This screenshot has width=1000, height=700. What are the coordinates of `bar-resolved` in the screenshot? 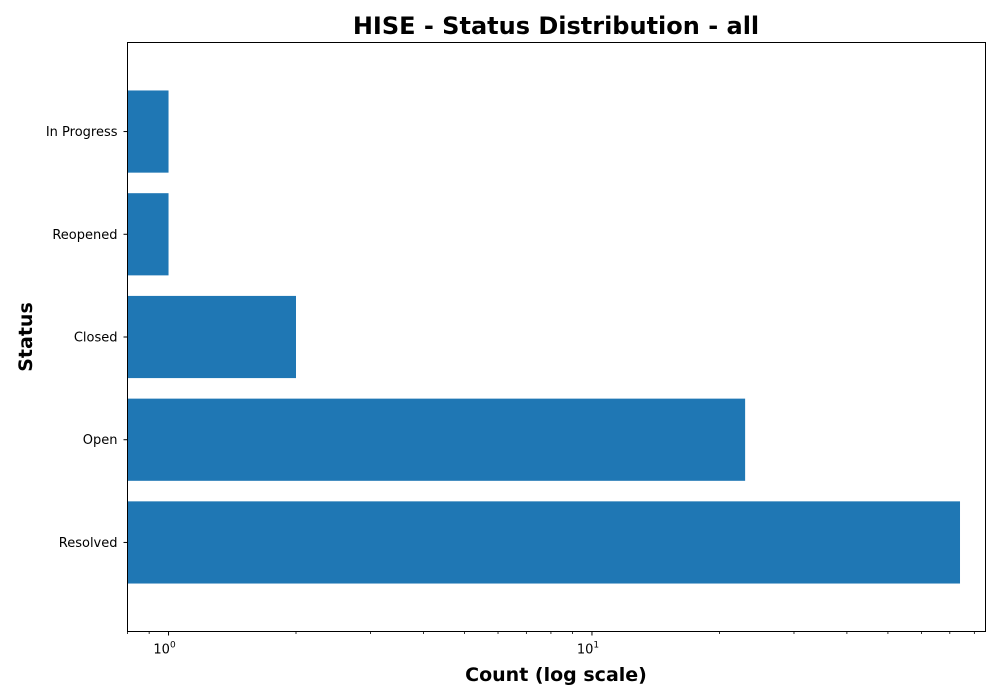 It's located at (544, 542).